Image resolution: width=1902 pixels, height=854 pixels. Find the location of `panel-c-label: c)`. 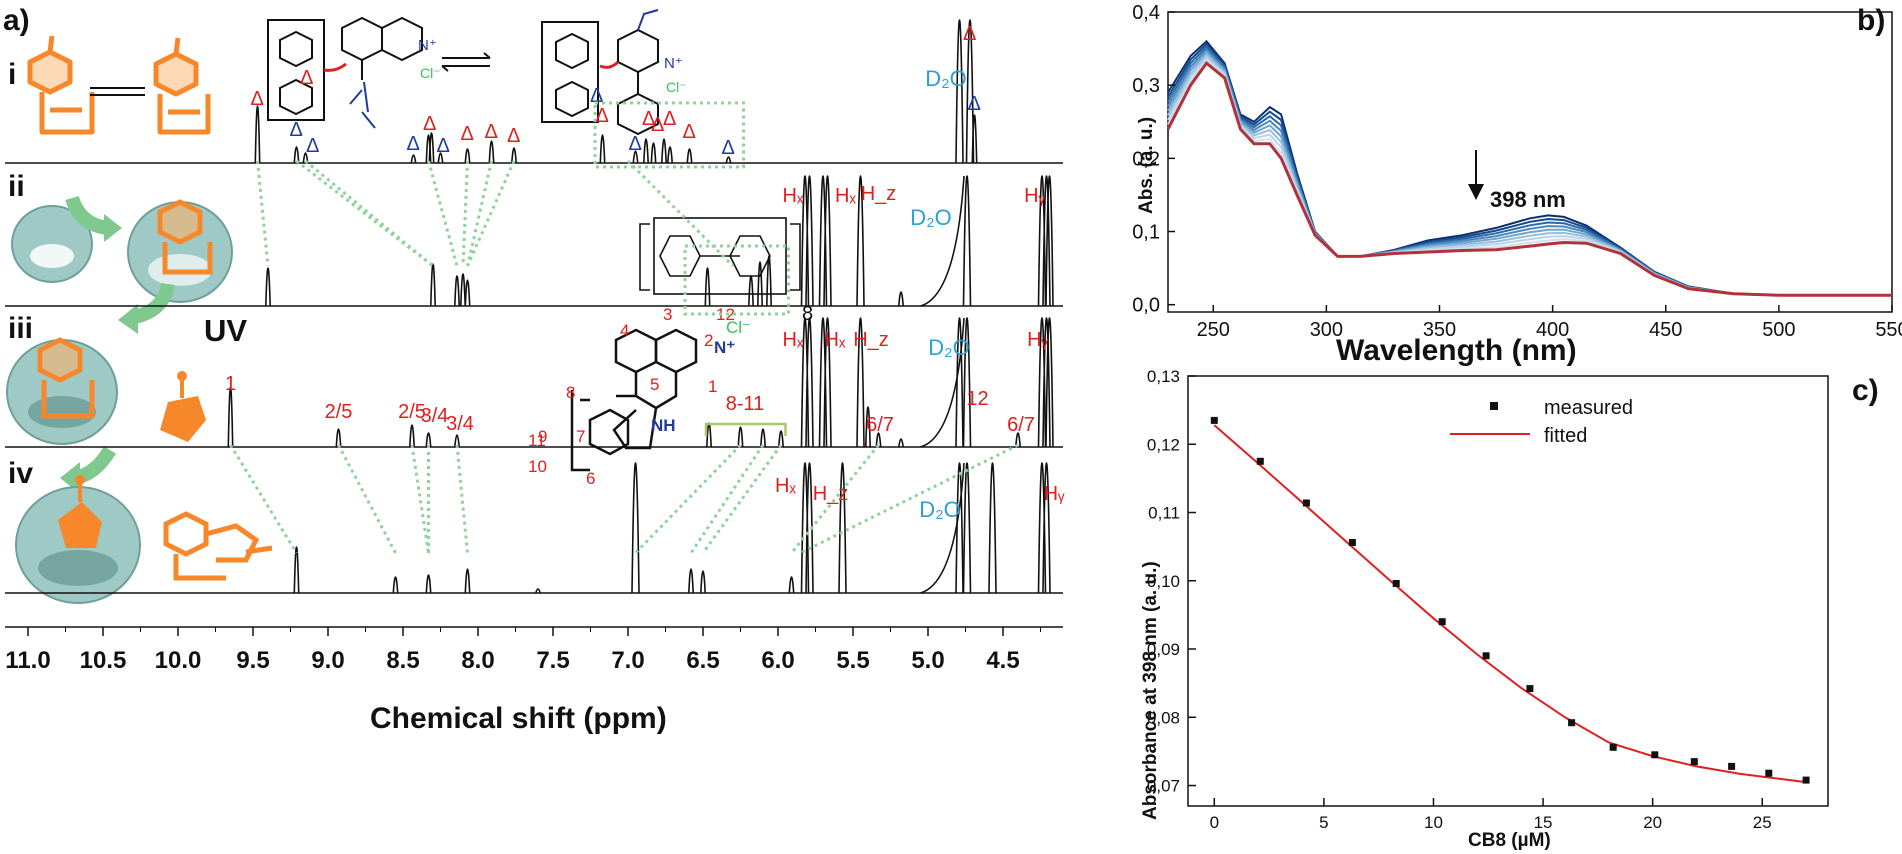

panel-c-label: c) is located at coordinates (1865, 390).